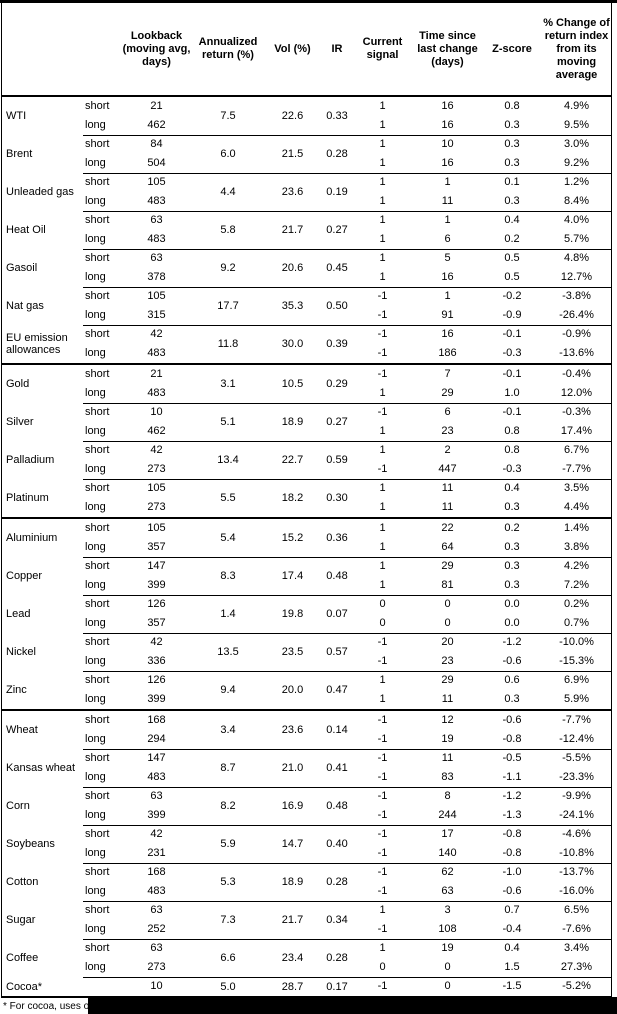 Image resolution: width=617 pixels, height=1014 pixels. Describe the element at coordinates (292, 806) in the screenshot. I see `cell-vol: 16.9` at that location.